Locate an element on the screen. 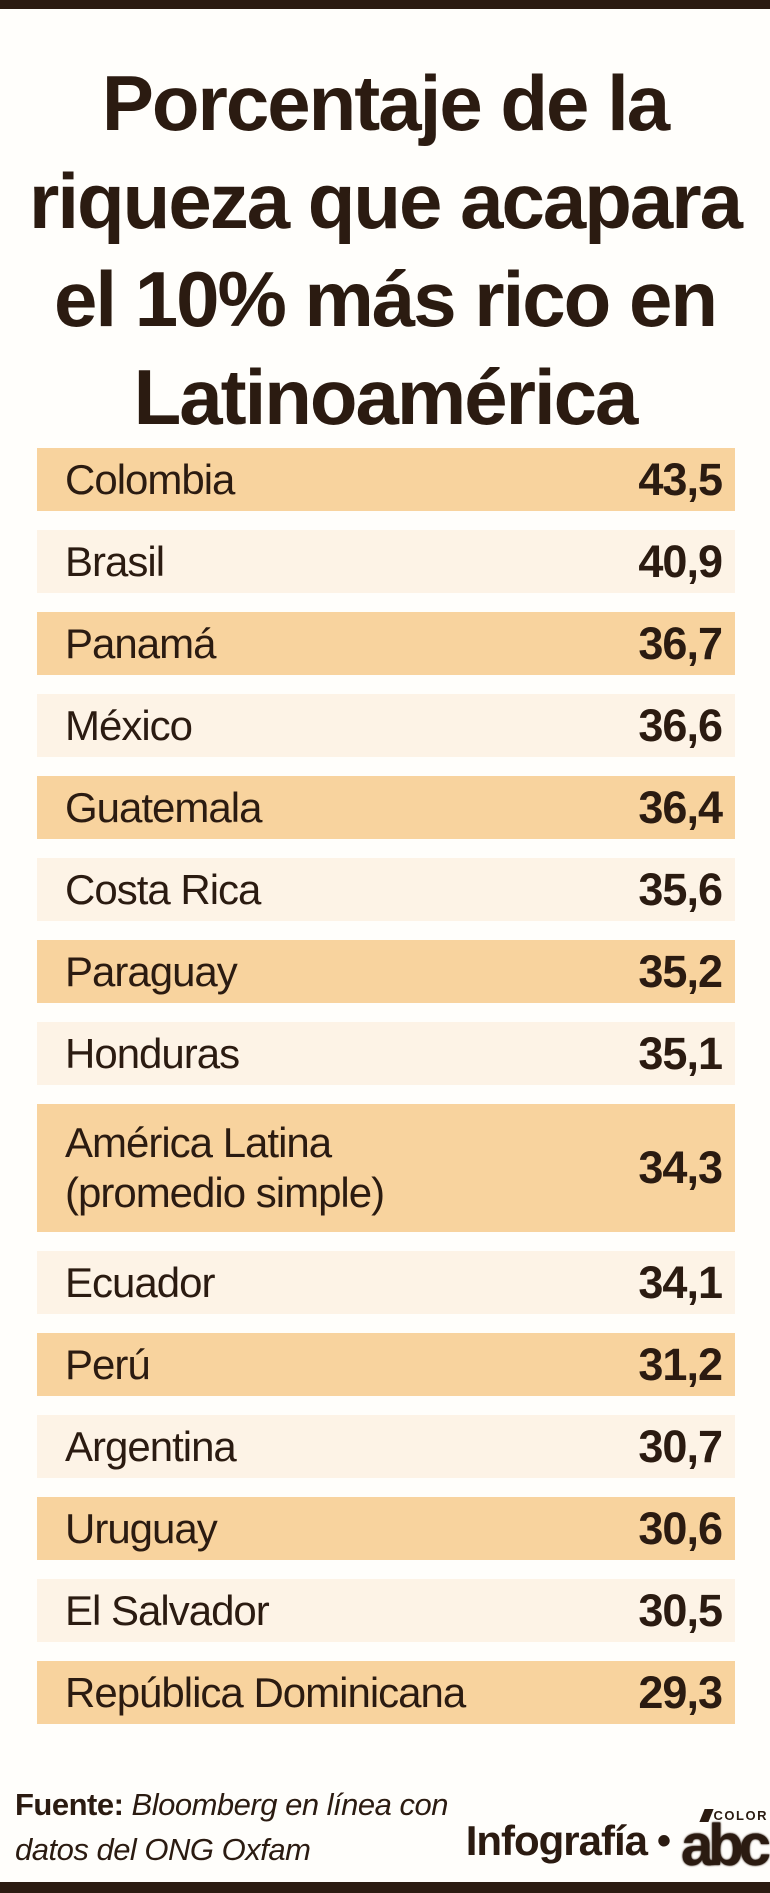  row-value: 35,6 is located at coordinates (680, 889).